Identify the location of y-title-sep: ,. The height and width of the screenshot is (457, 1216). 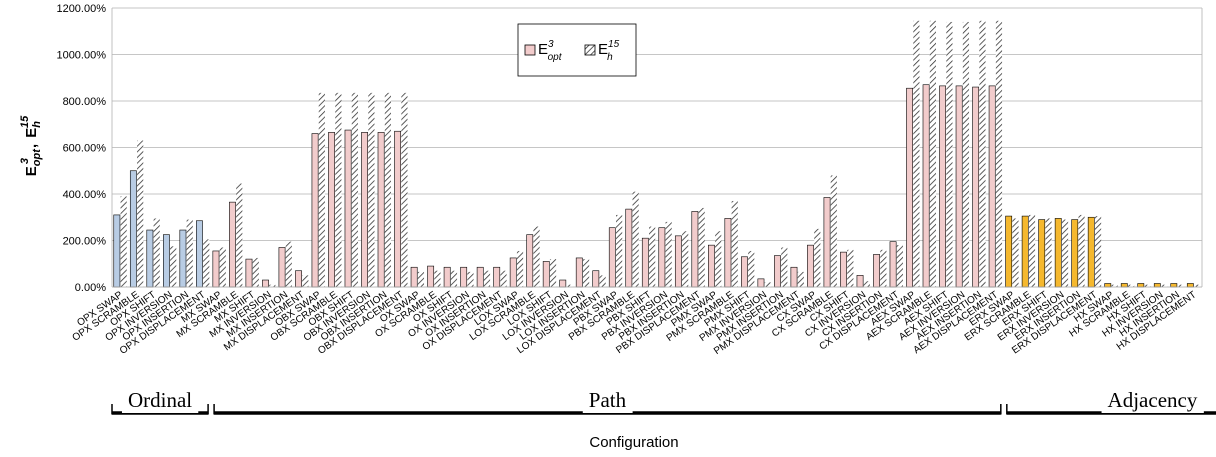
(31, 146).